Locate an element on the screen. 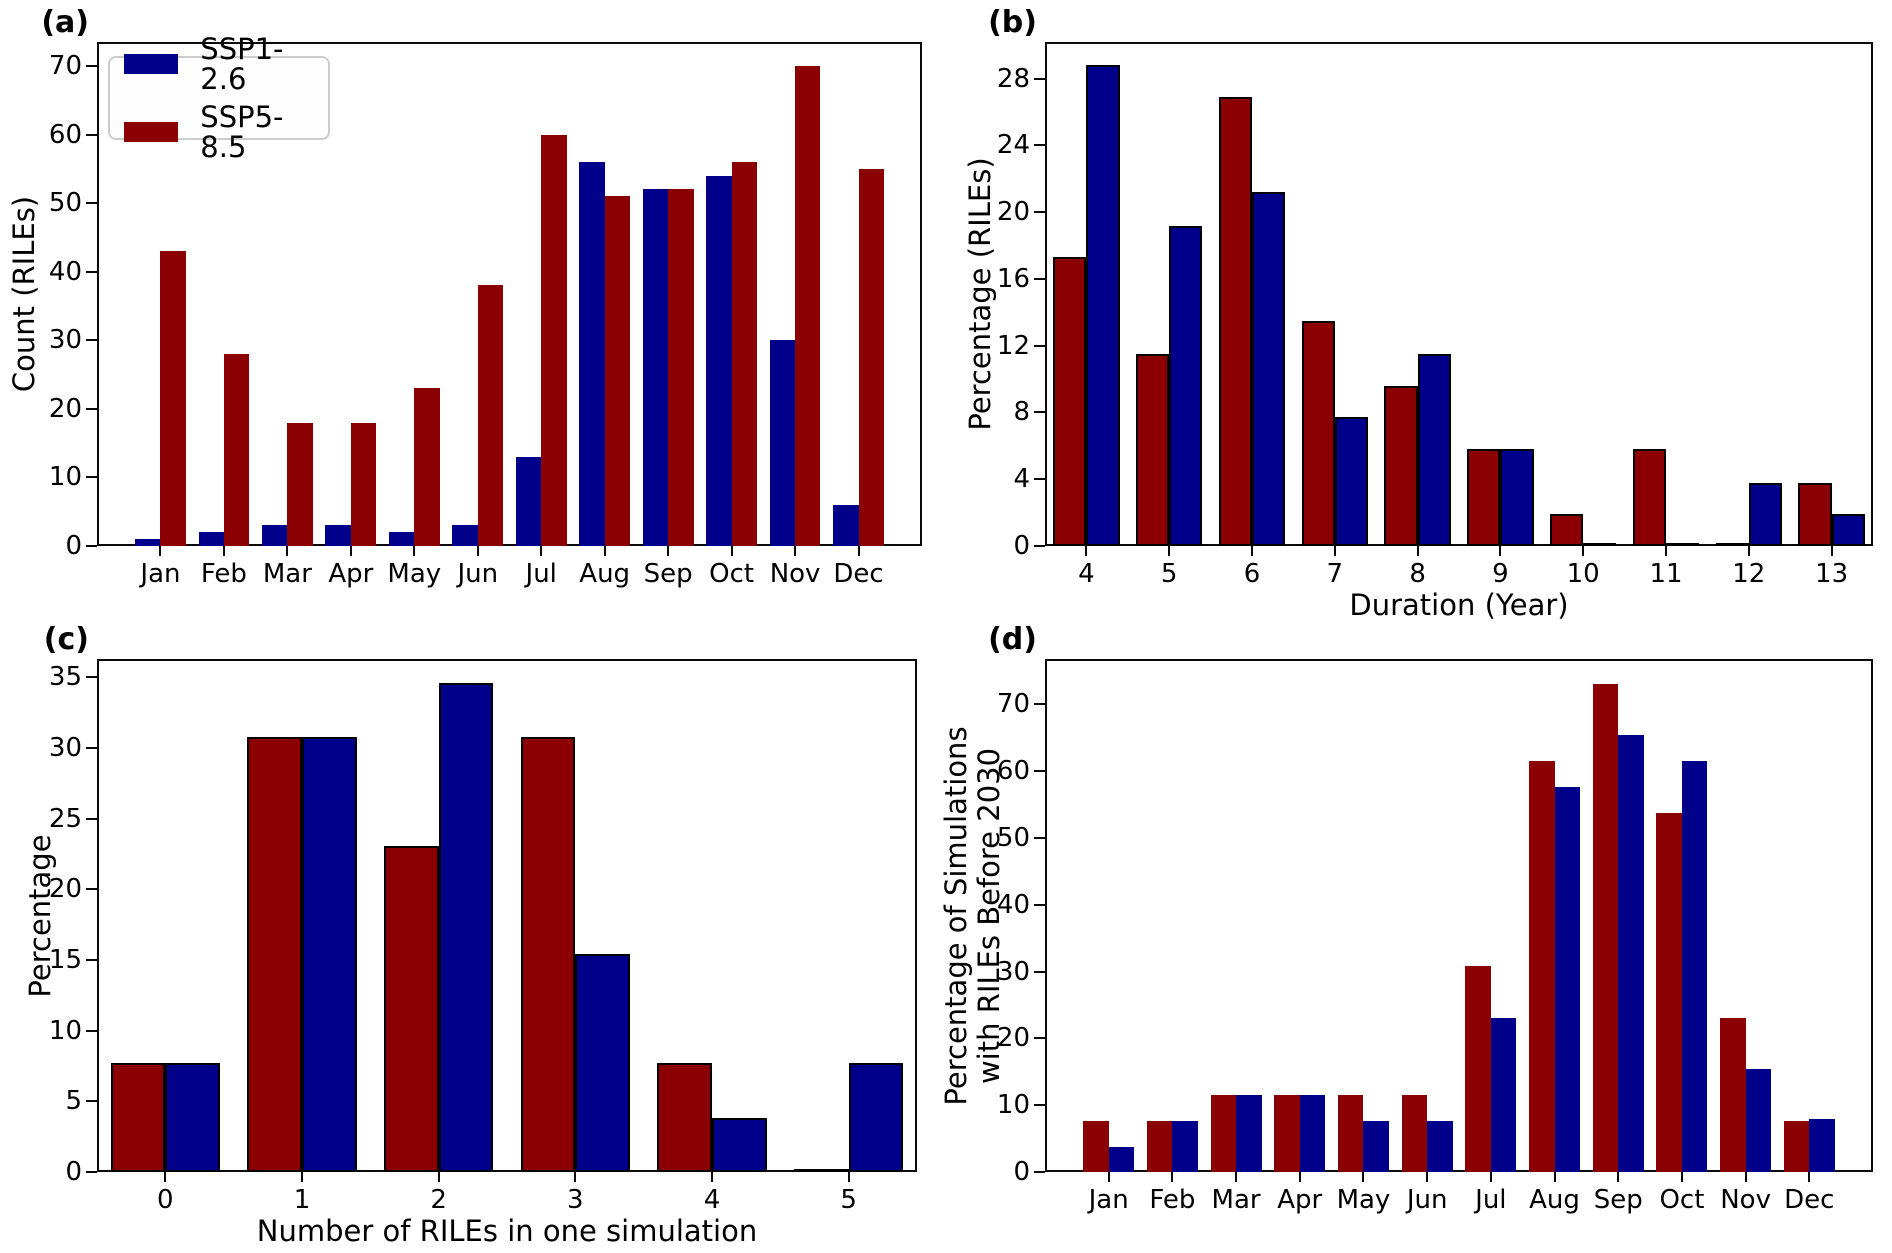 The image size is (1892, 1253). x-tick-label-1: 1 is located at coordinates (302, 1200).